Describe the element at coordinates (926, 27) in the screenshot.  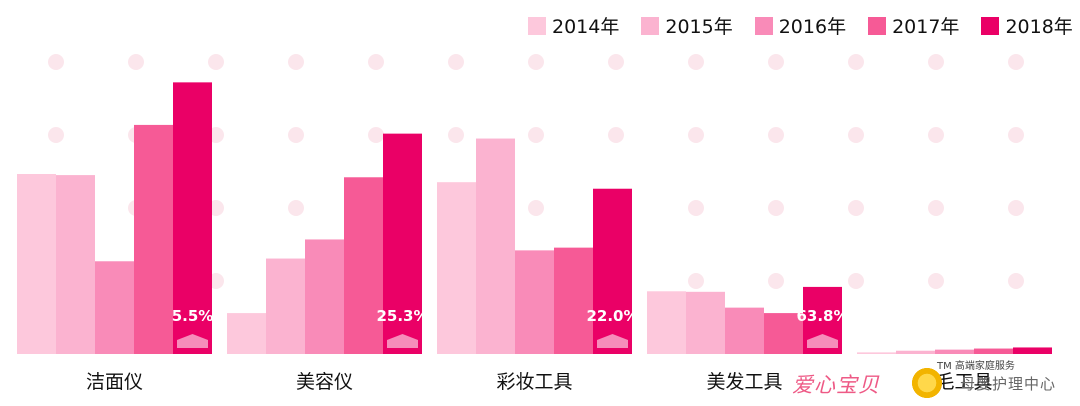
I see `legend-label: 2017年` at that location.